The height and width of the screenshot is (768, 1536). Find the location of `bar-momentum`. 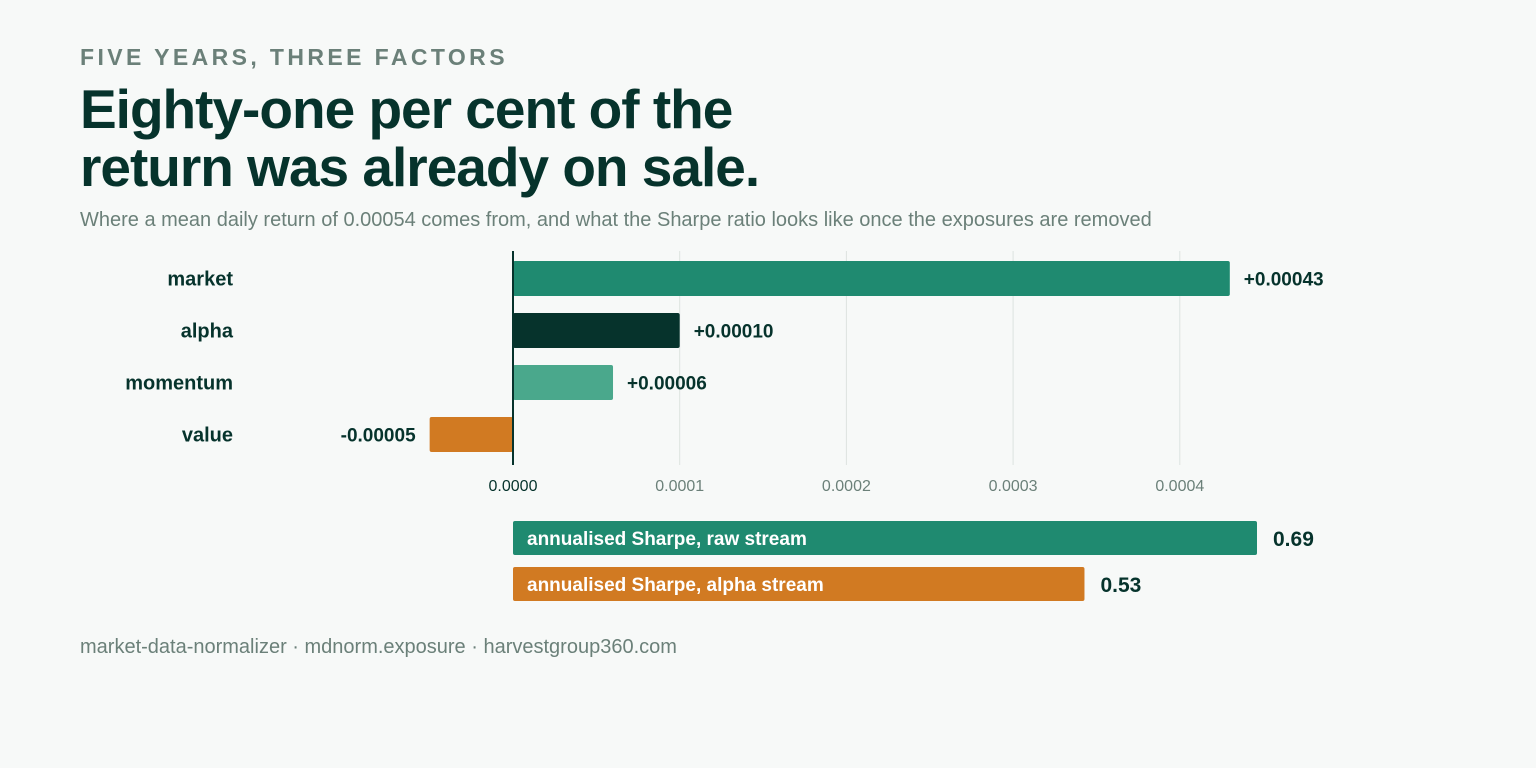

bar-momentum is located at coordinates (563, 382).